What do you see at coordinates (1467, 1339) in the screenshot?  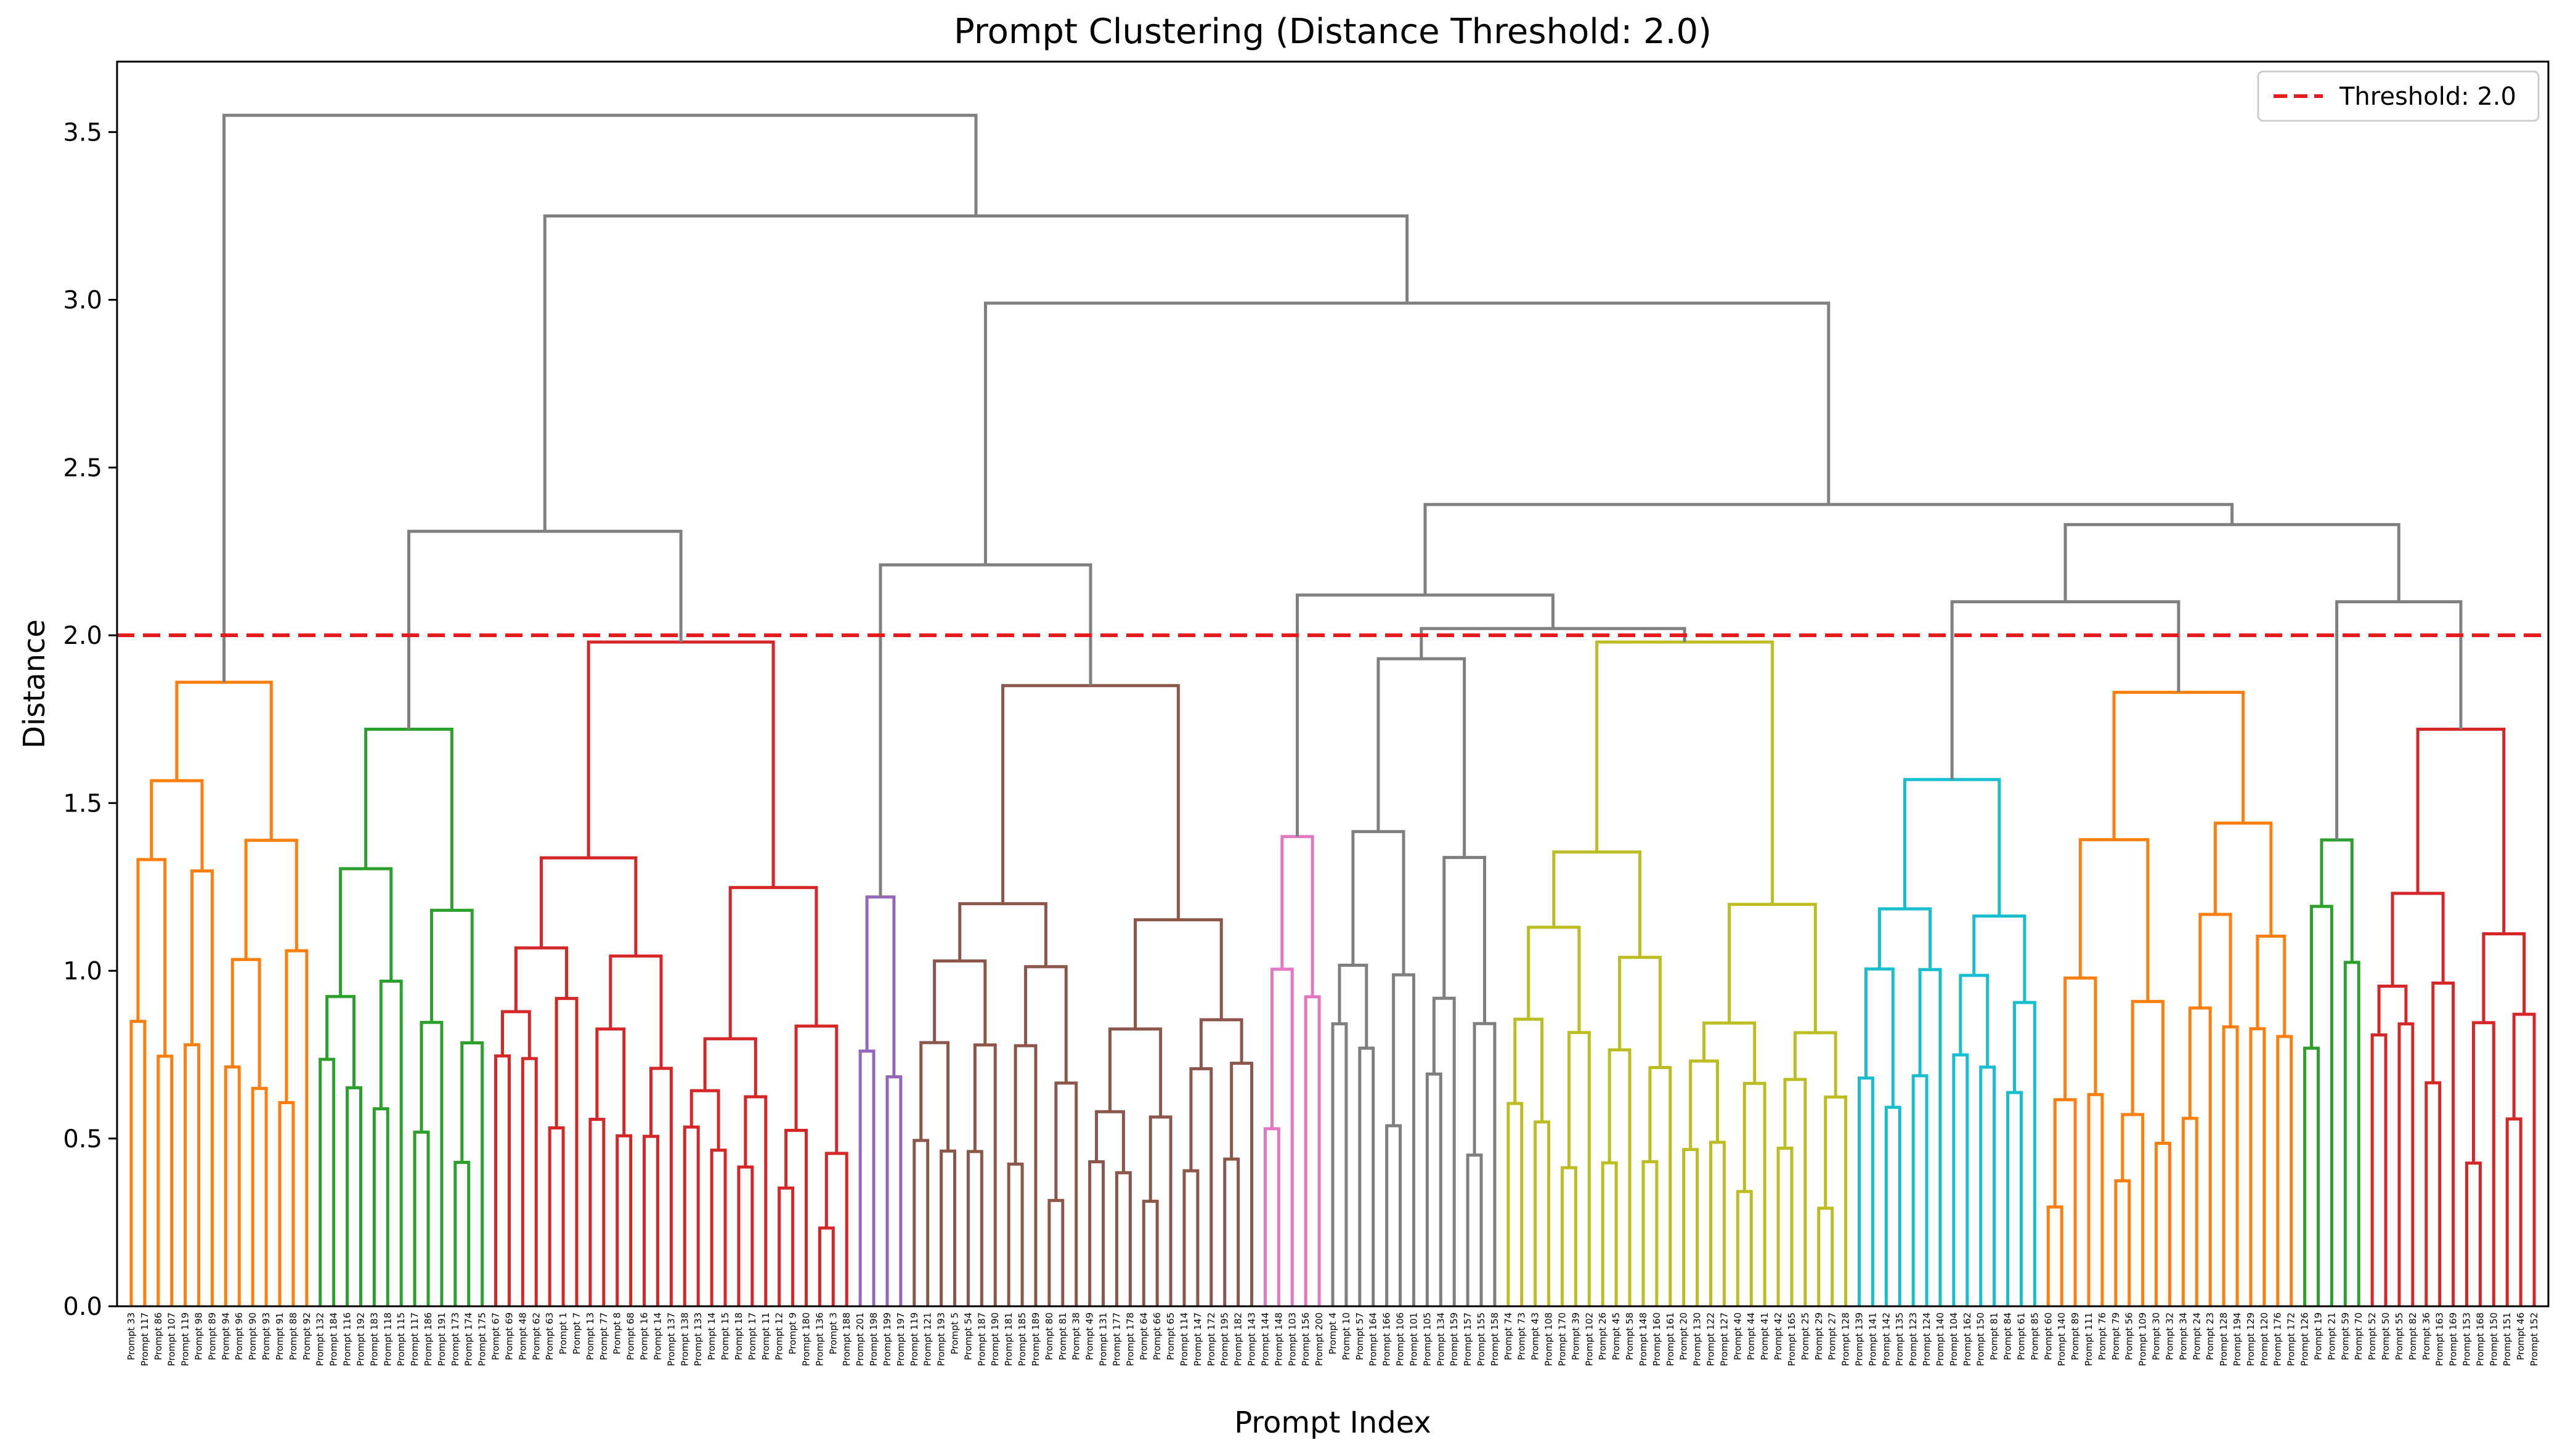 I see `leaf-label: Prompt 157` at bounding box center [1467, 1339].